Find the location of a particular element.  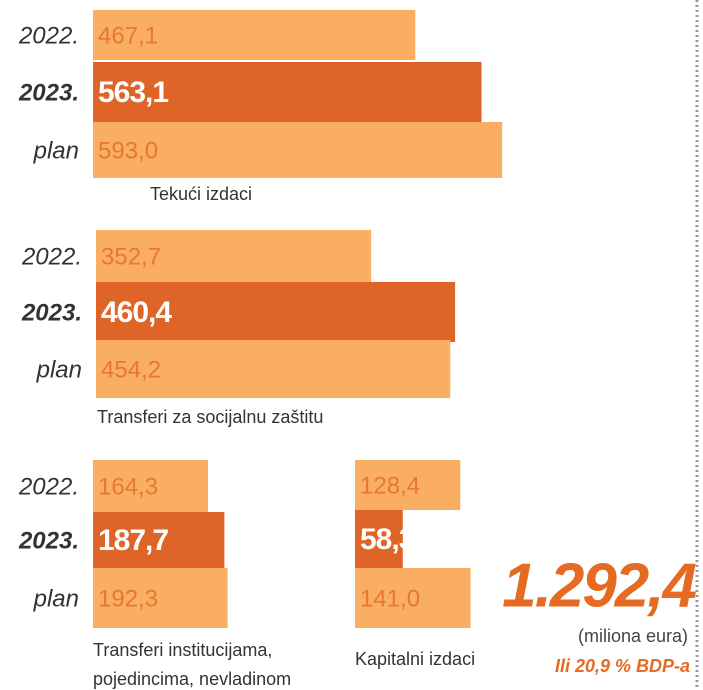

value-label: 593,0 is located at coordinates (128, 150).